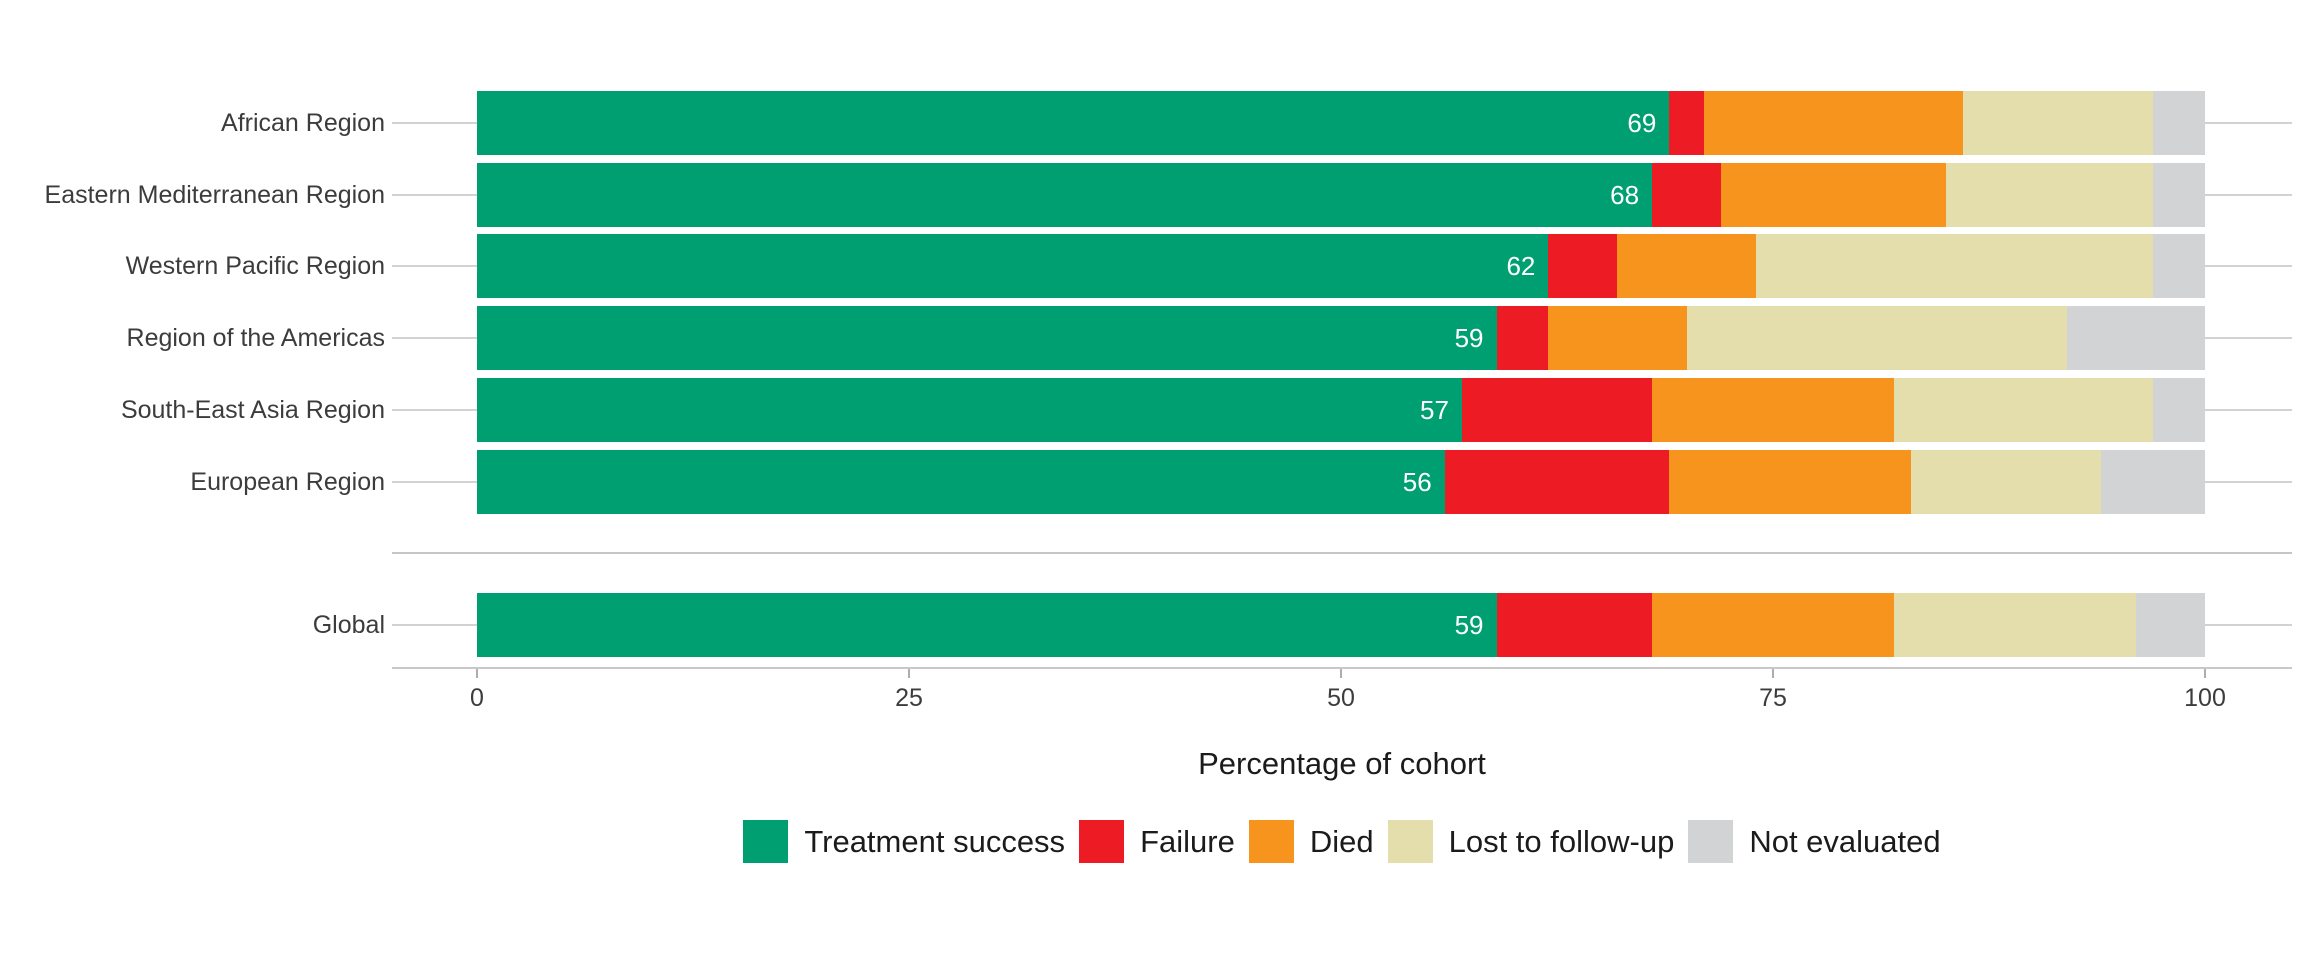 This screenshot has width=2304, height=960. What do you see at coordinates (1187, 841) in the screenshot?
I see `legend-label: Failure` at bounding box center [1187, 841].